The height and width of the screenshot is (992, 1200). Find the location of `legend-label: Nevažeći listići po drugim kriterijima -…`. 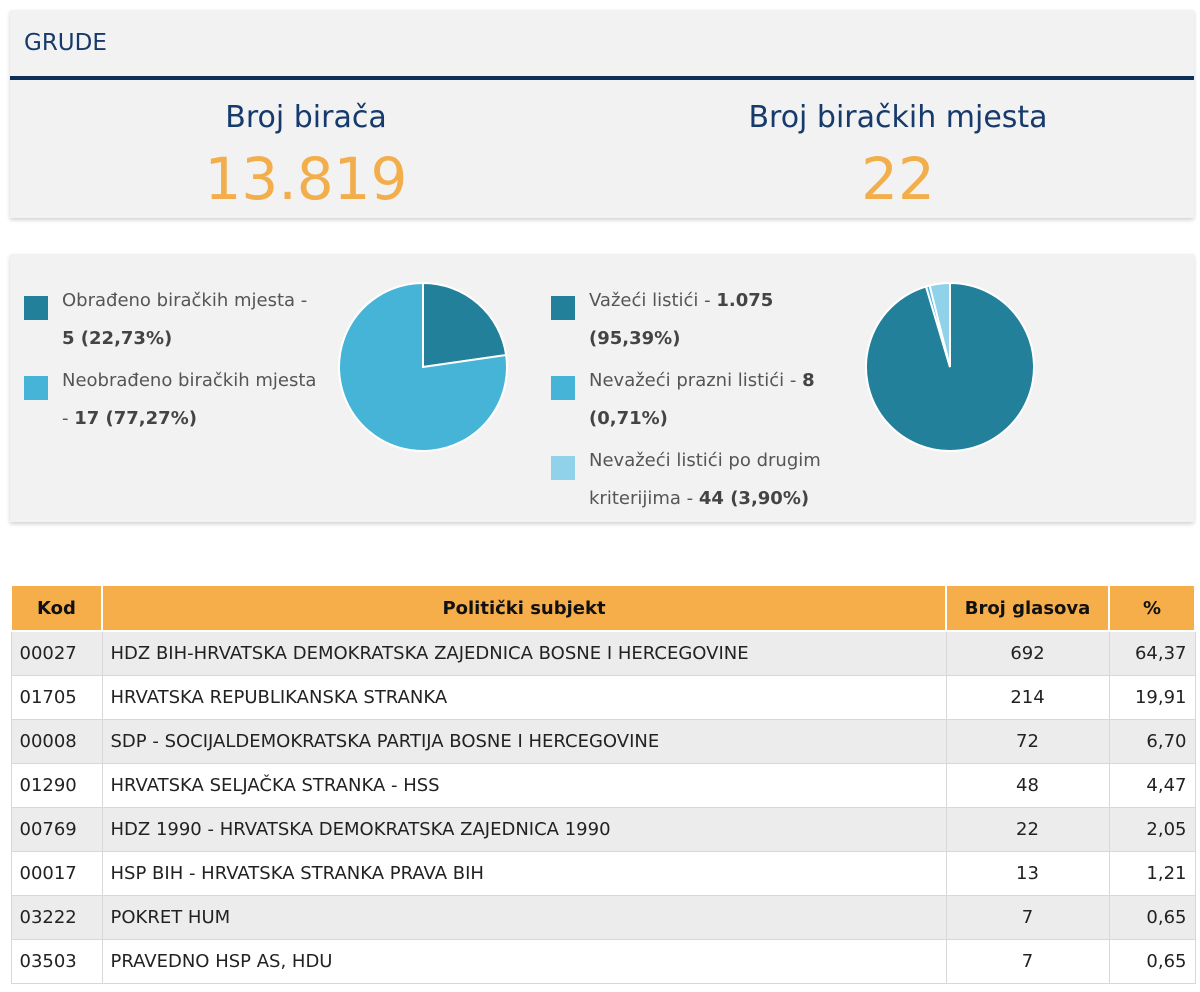

legend-label: Nevažeći listići po drugim kriterijima -… is located at coordinates (719, 480).